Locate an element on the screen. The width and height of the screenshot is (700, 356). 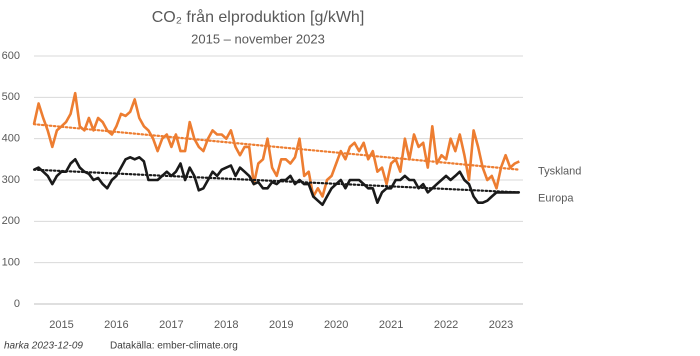
y-tick-label: 0 is located at coordinates (17, 304).